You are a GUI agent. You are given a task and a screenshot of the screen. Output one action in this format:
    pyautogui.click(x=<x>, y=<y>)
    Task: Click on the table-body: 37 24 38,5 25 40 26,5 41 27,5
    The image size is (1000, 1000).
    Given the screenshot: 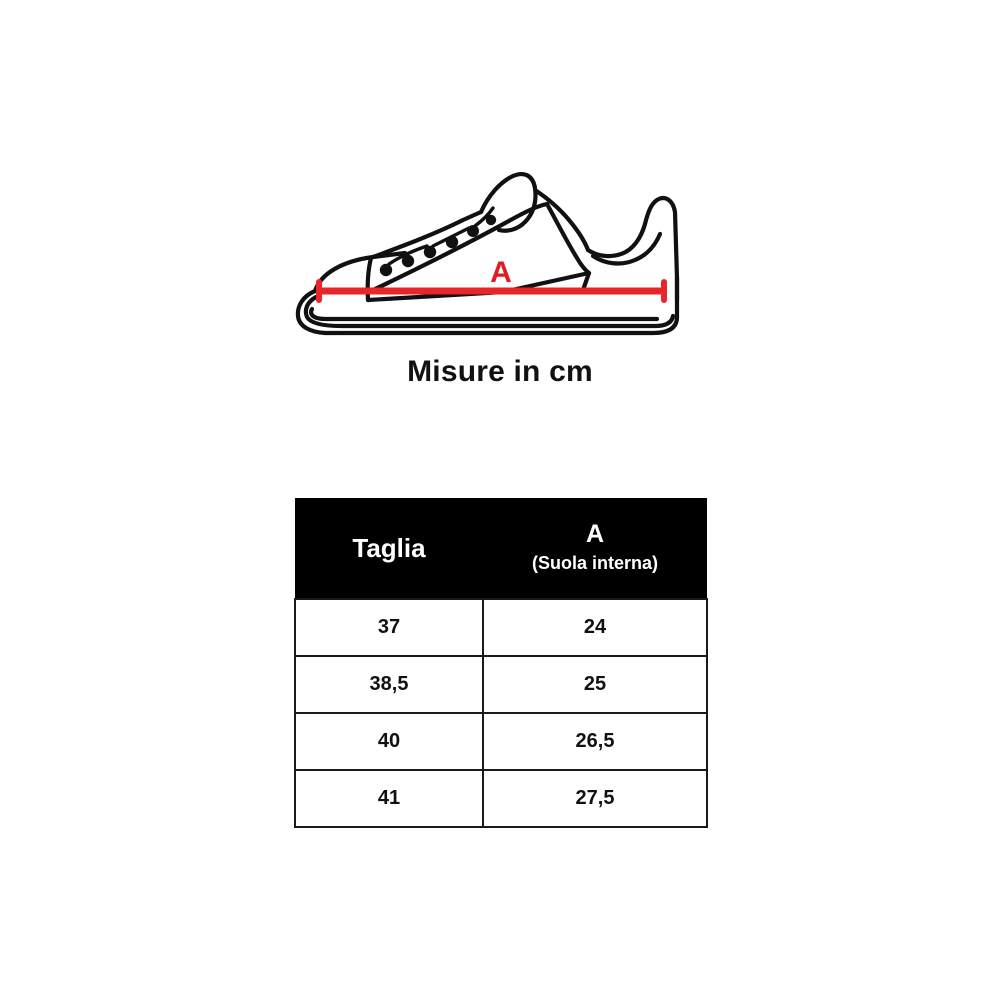 What is the action you would take?
    pyautogui.click(x=501, y=713)
    